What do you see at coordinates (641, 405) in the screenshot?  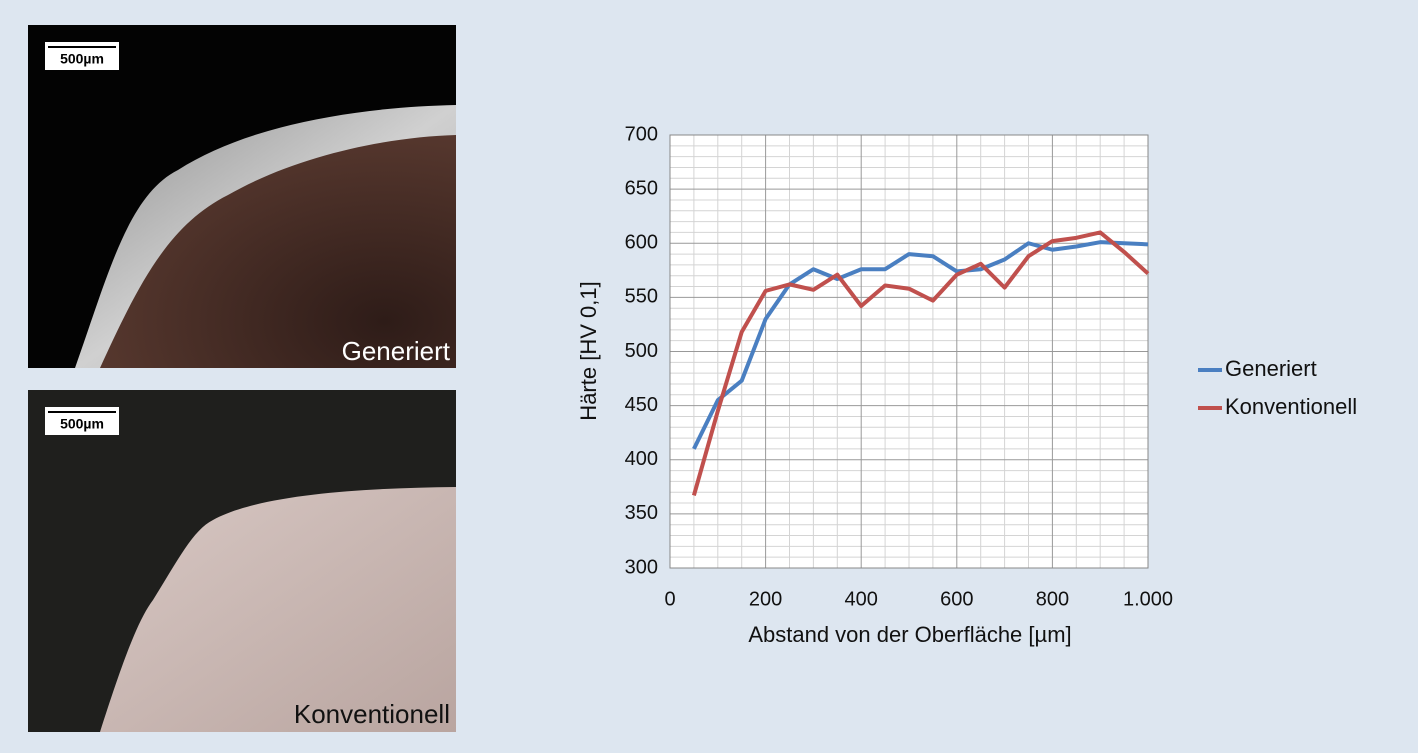 I see `y-tick-label: 450` at bounding box center [641, 405].